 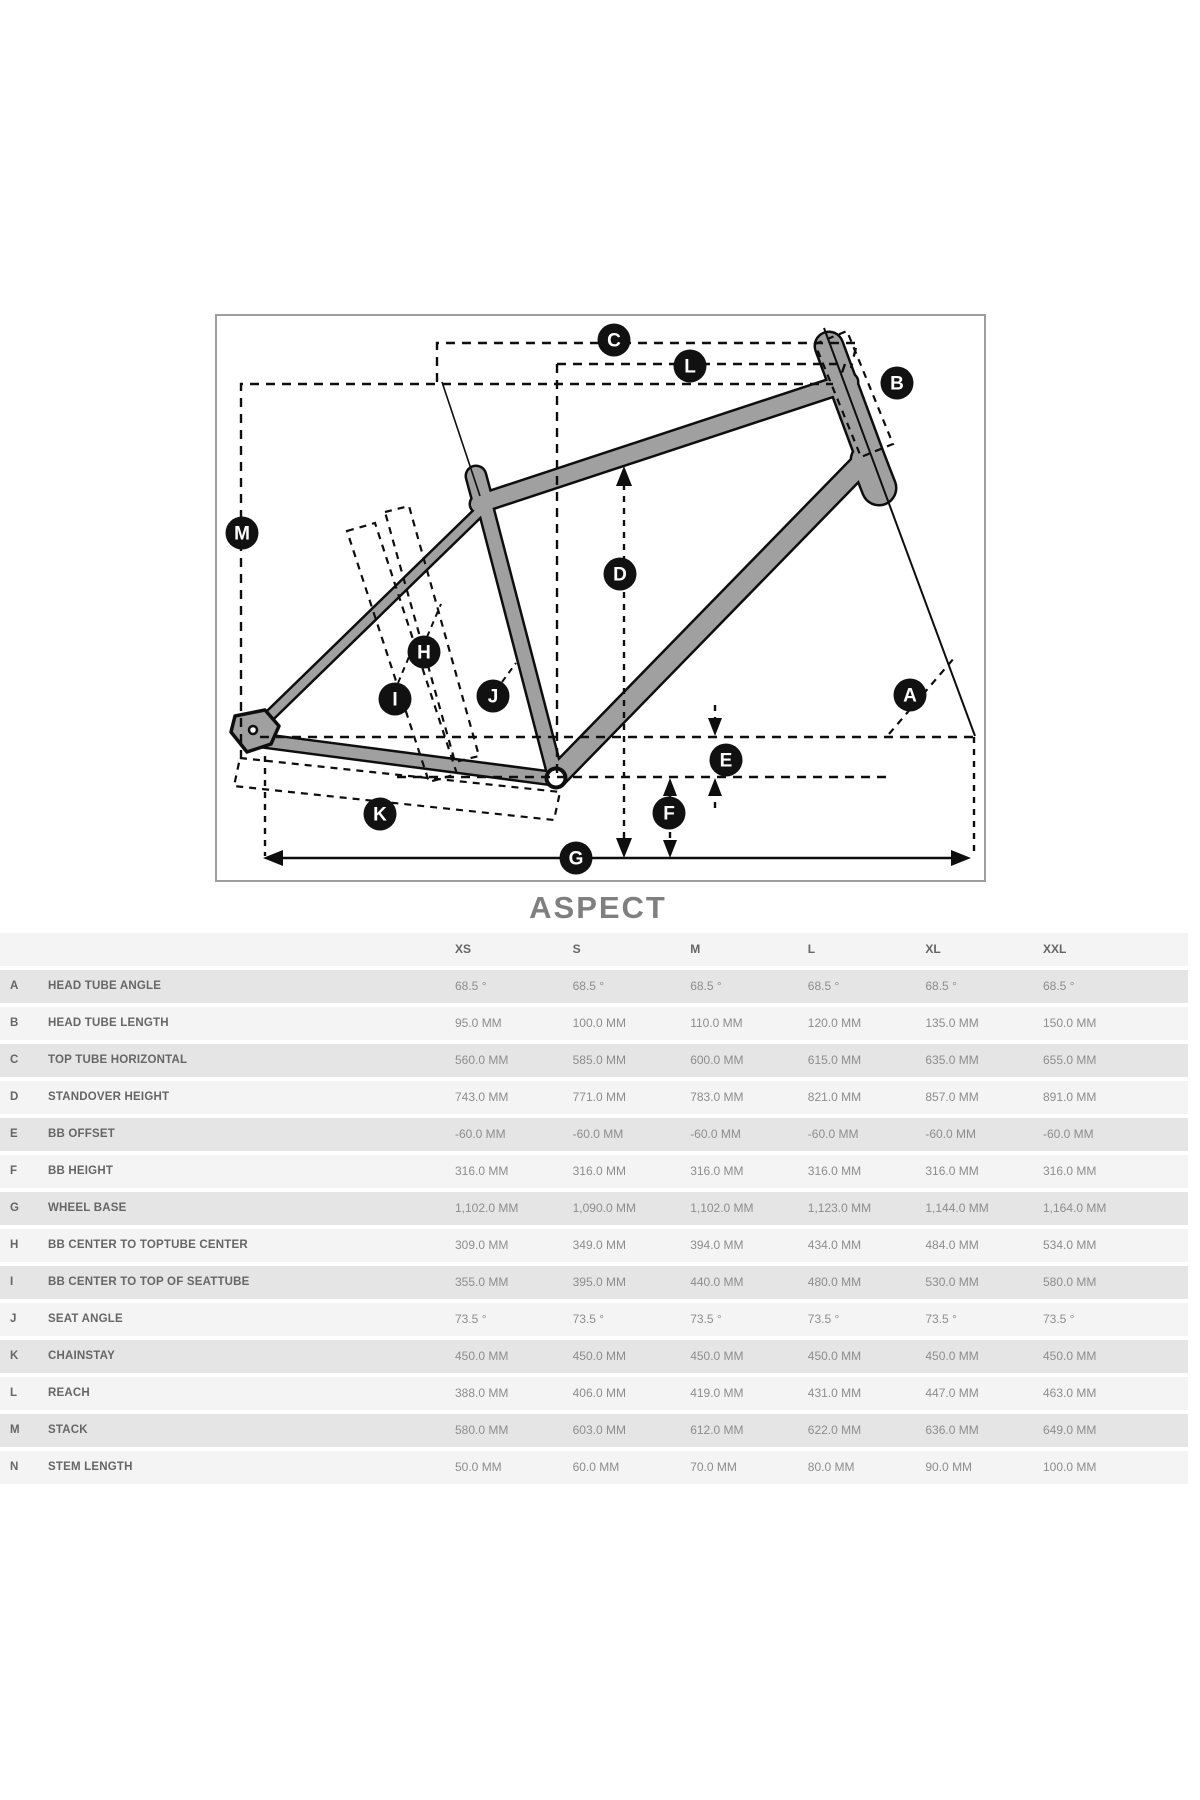 What do you see at coordinates (949, 1467) in the screenshot?
I see `value-cell: 90.0 MM` at bounding box center [949, 1467].